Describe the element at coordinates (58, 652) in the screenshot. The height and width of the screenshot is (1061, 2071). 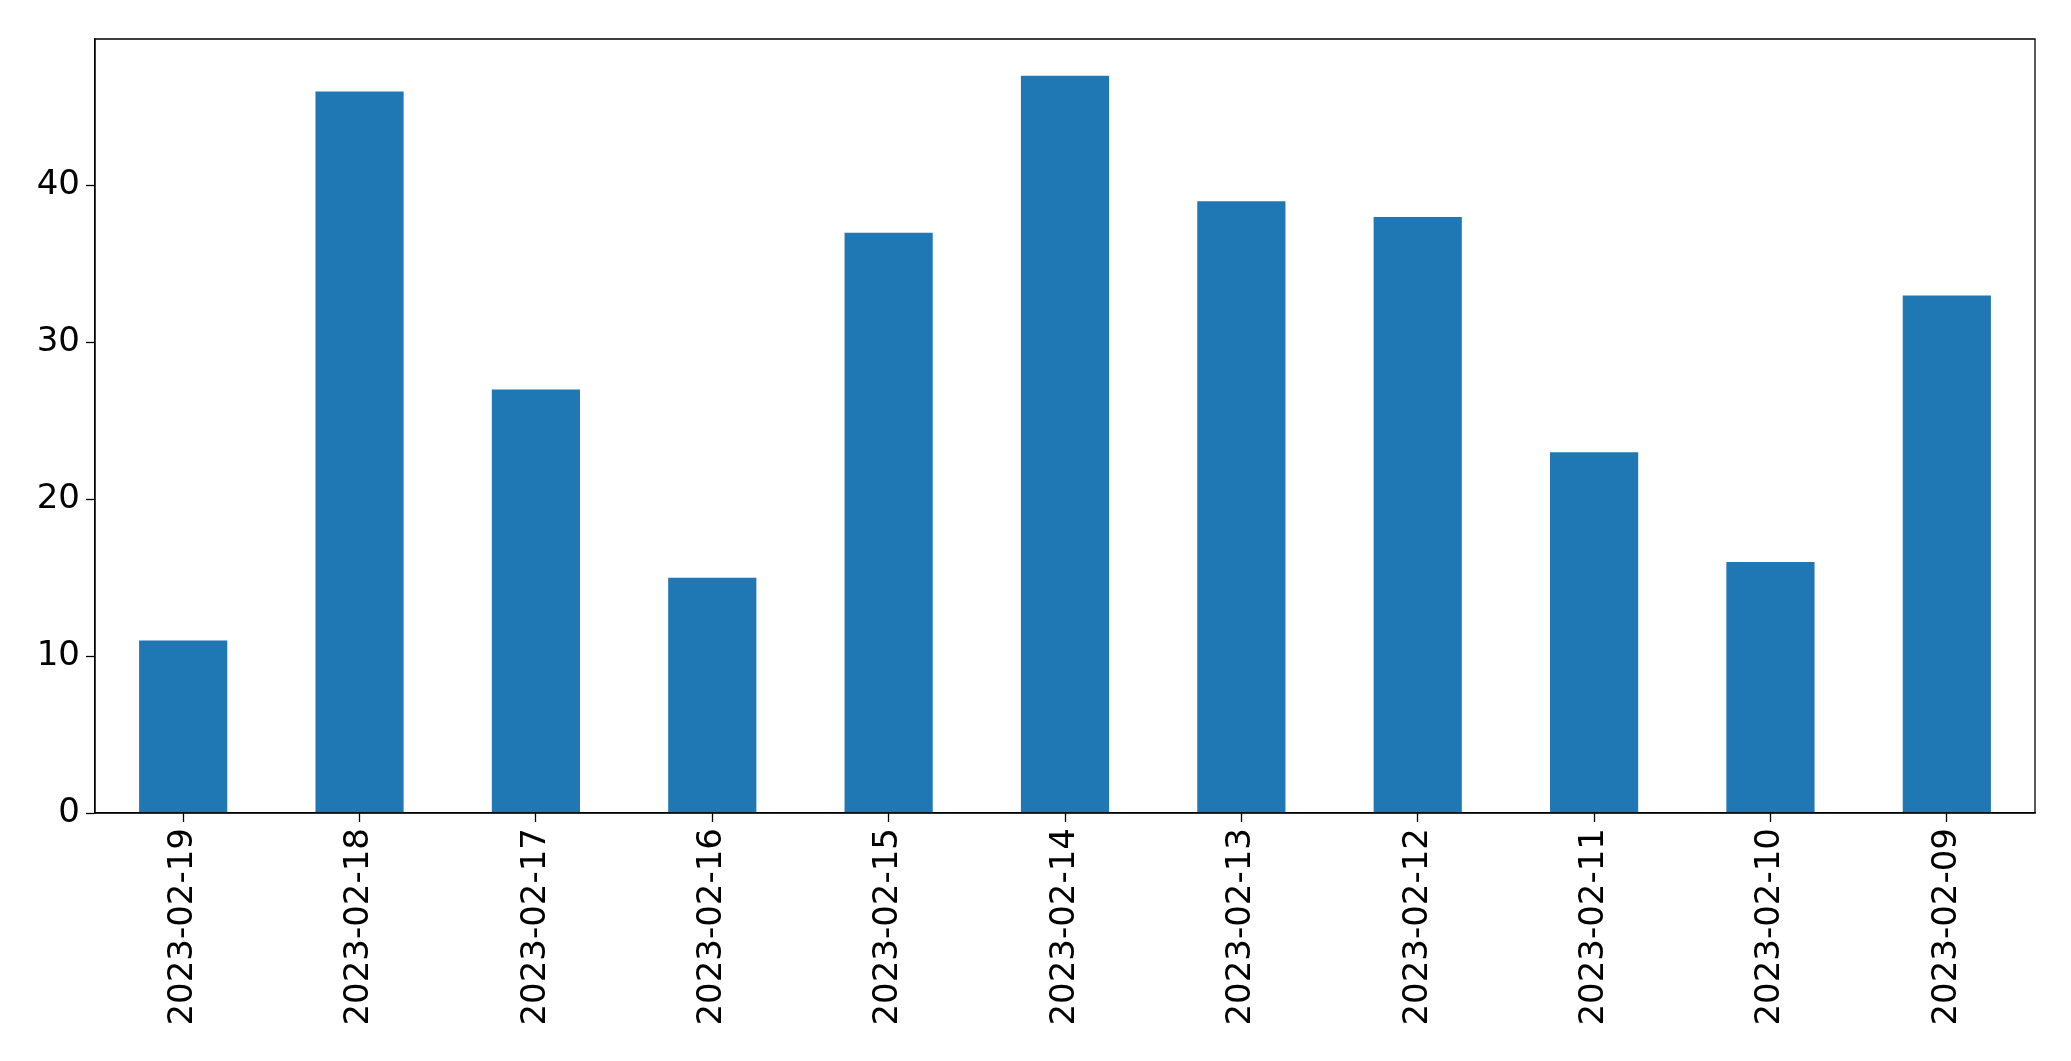
I see `y-tick-label: 10` at that location.